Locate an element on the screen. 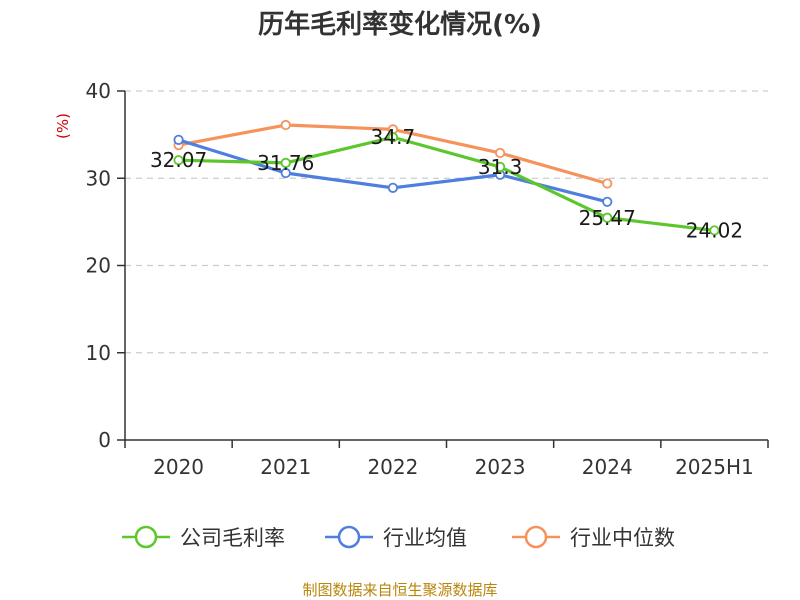 This screenshot has height=600, width=800. series-line is located at coordinates (446, 184).